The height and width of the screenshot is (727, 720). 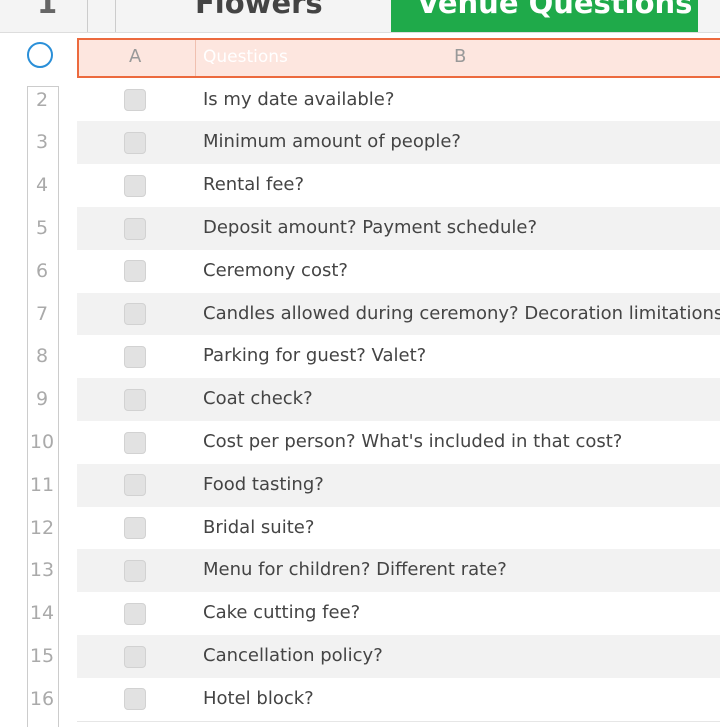 What do you see at coordinates (42, 313) in the screenshot?
I see `row-number: 7` at bounding box center [42, 313].